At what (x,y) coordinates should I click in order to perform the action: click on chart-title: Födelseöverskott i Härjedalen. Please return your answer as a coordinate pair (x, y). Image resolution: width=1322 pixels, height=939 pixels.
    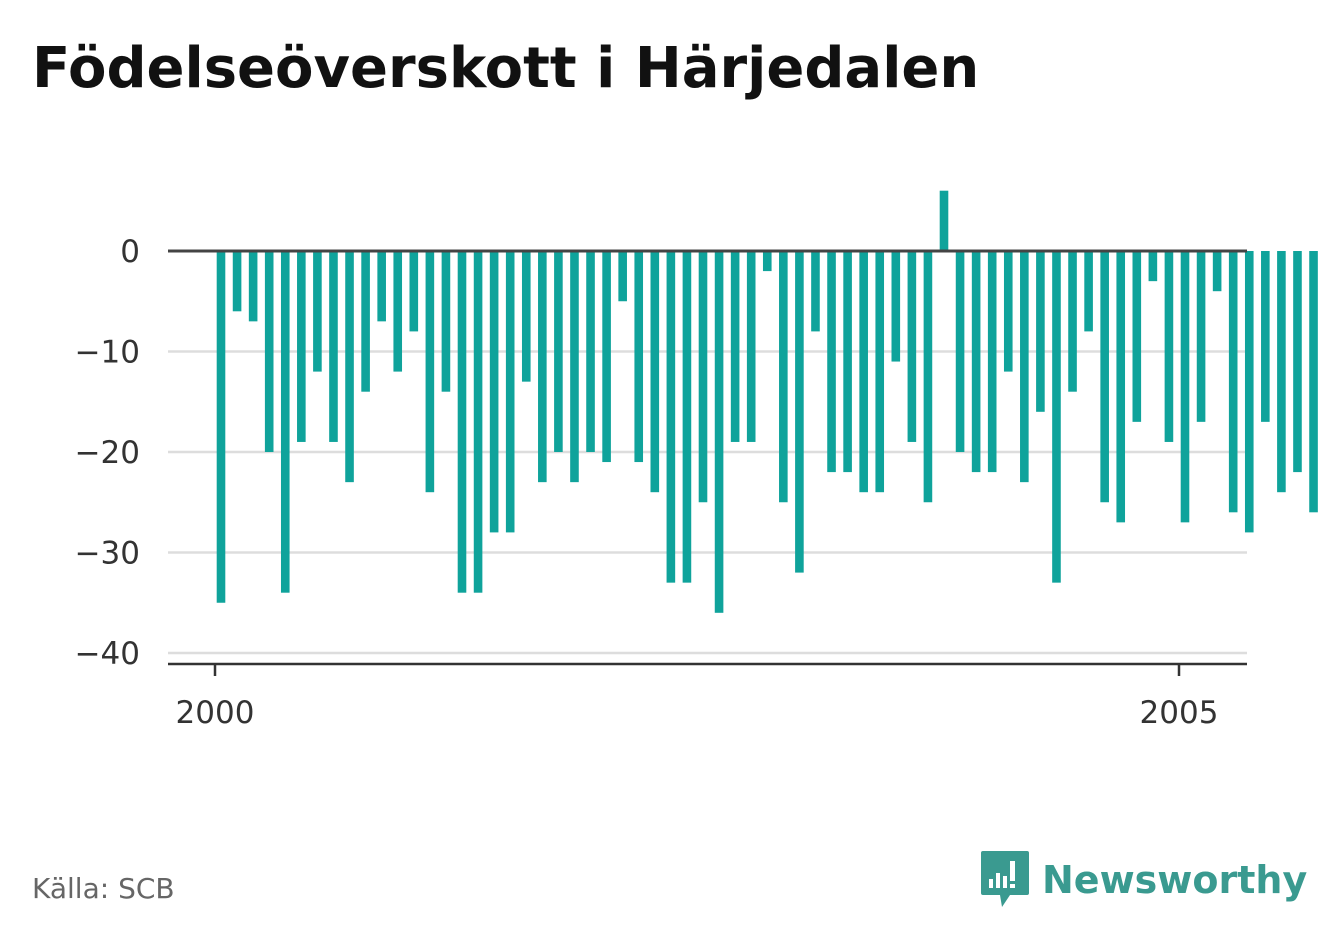
    Looking at the image, I should click on (506, 68).